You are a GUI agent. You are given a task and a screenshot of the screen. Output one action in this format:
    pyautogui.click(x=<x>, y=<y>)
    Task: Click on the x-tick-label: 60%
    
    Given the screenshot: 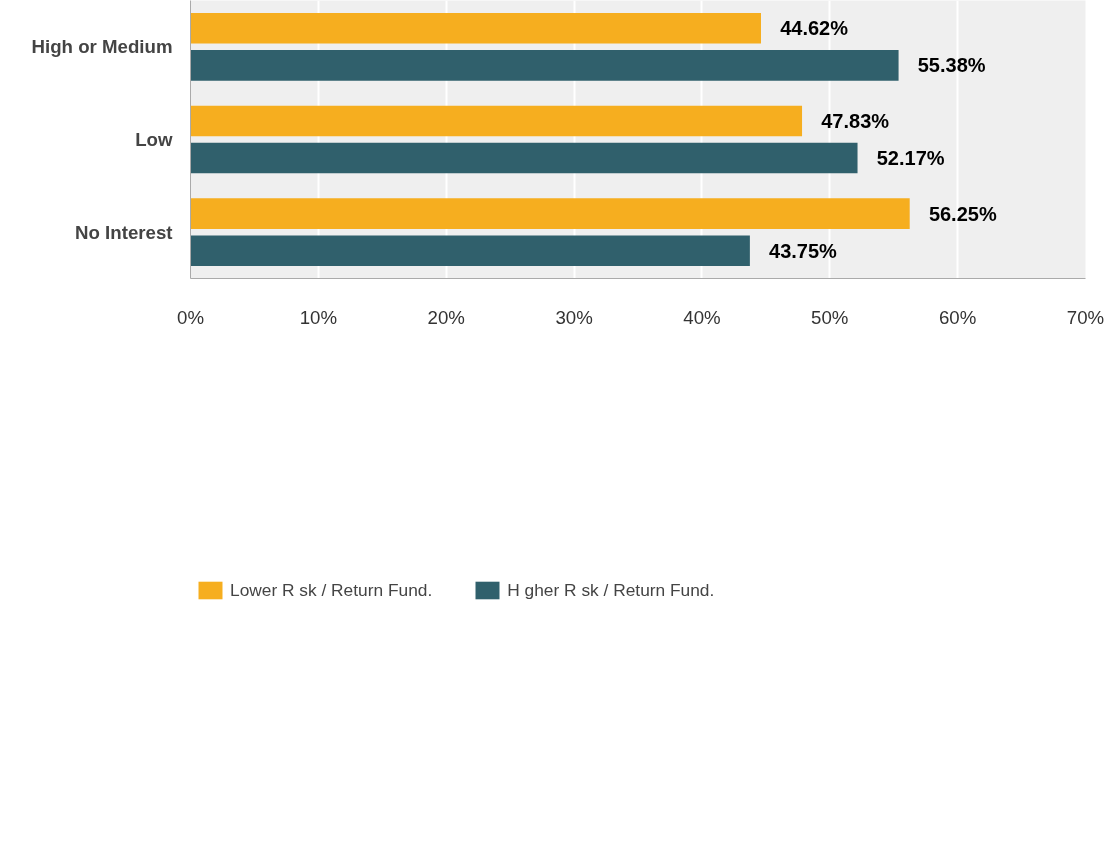 What is the action you would take?
    pyautogui.click(x=957, y=317)
    